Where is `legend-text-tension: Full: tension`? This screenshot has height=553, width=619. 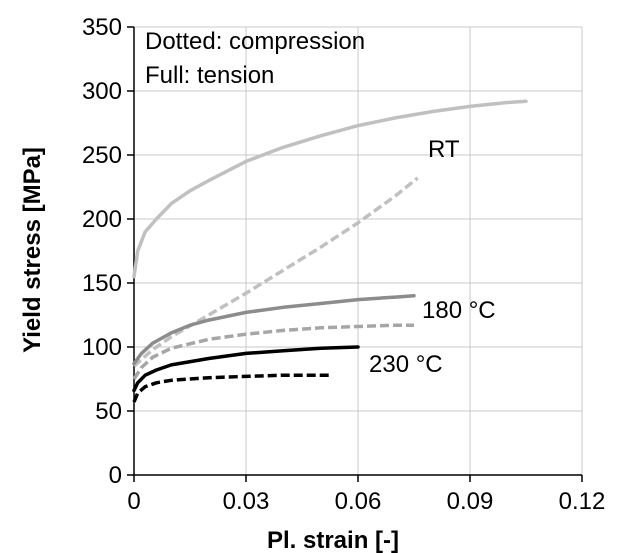
legend-text-tension: Full: tension is located at coordinates (209, 75).